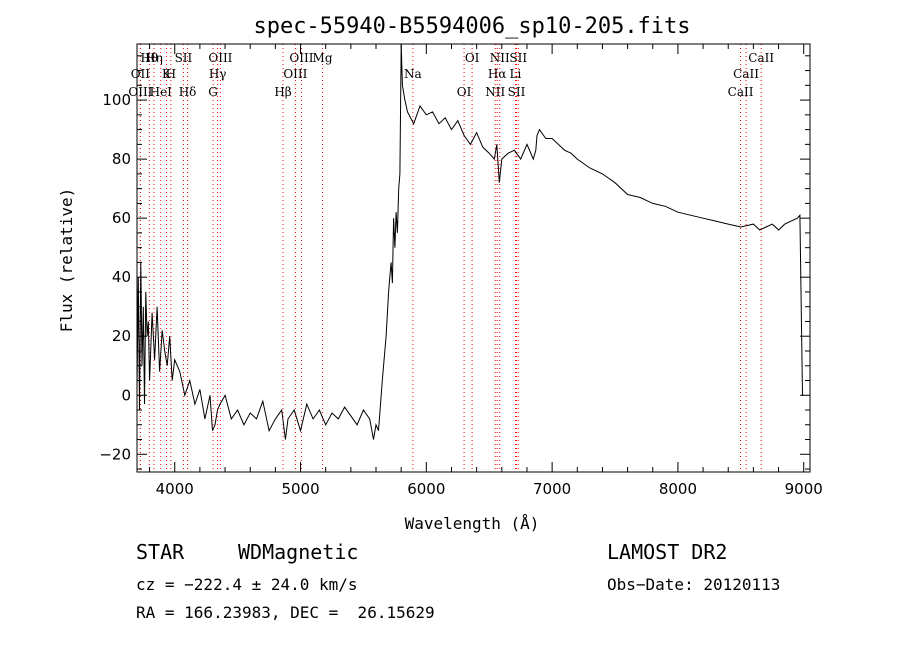 The width and height of the screenshot is (900, 650). What do you see at coordinates (413, 74) in the screenshot?
I see `line-label-16: Na` at bounding box center [413, 74].